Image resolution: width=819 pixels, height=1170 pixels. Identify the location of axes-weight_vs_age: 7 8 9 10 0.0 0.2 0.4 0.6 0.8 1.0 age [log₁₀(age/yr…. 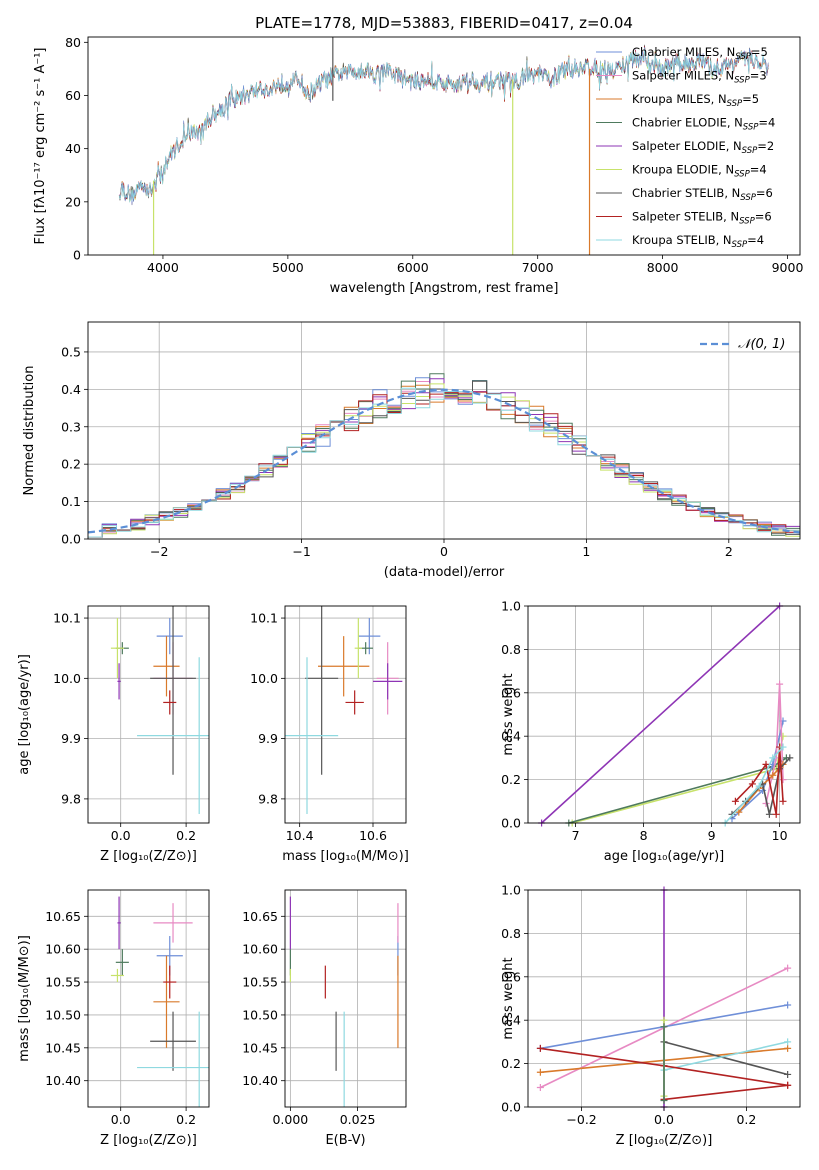
(651, 731).